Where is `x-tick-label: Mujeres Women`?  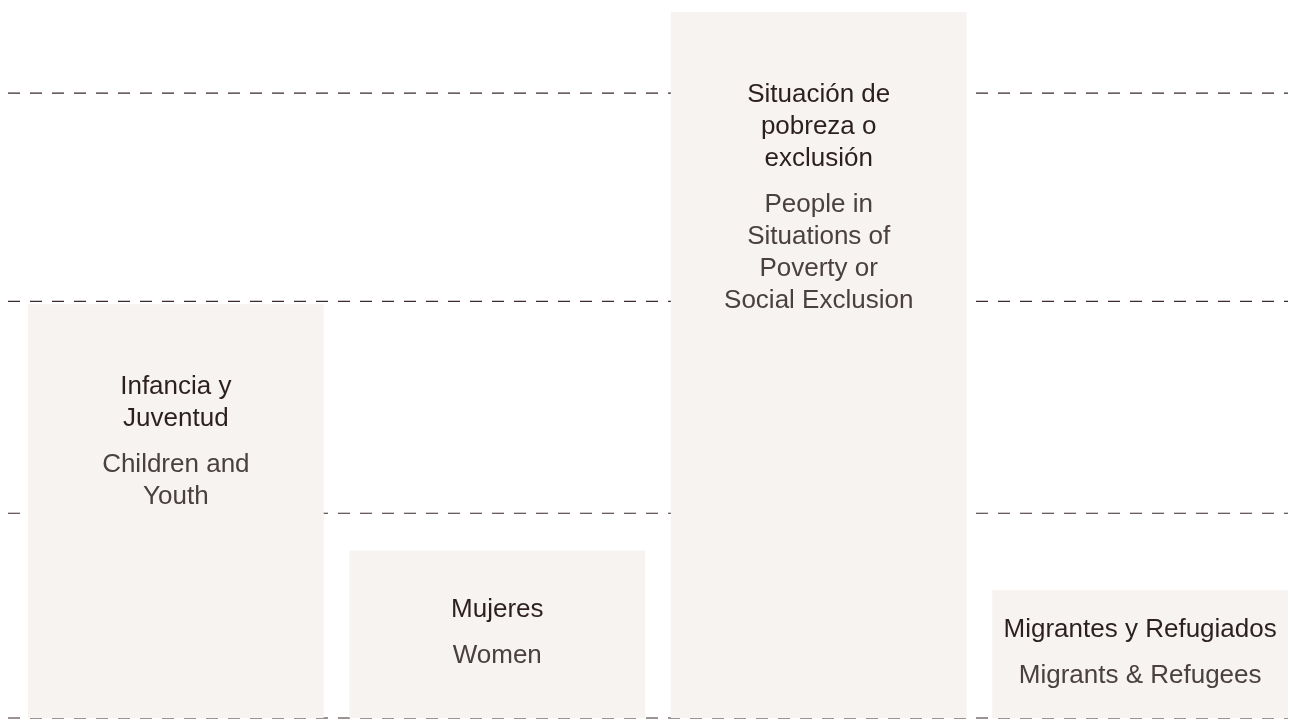 x-tick-label: Mujeres Women is located at coordinates (497, 631).